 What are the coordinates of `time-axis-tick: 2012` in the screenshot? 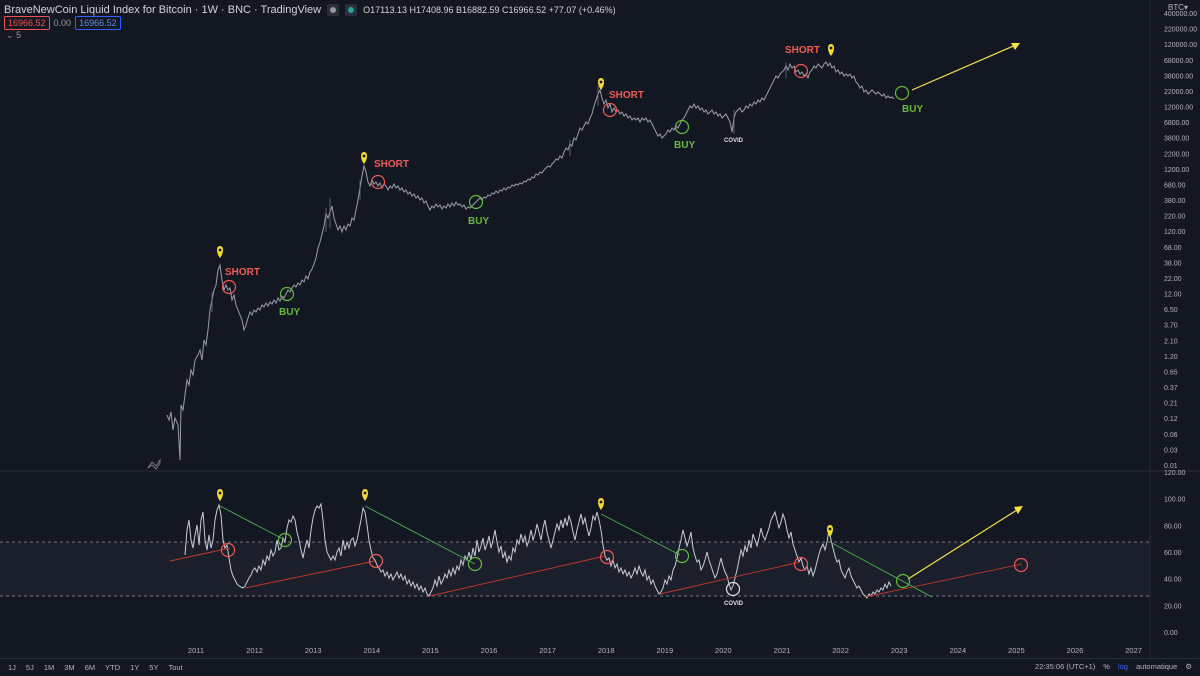 It's located at (254, 650).